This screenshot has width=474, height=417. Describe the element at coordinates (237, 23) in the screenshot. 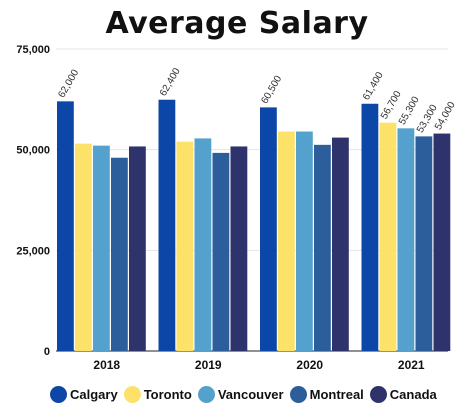

I see `chart-title: Average Salary` at that location.